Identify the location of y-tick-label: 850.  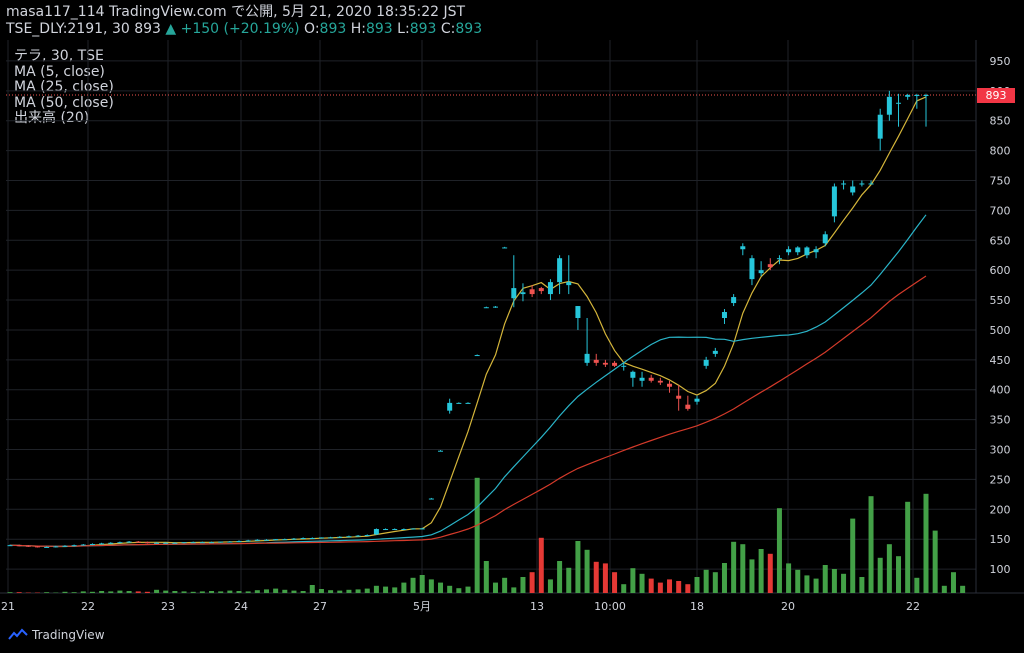
(1000, 121).